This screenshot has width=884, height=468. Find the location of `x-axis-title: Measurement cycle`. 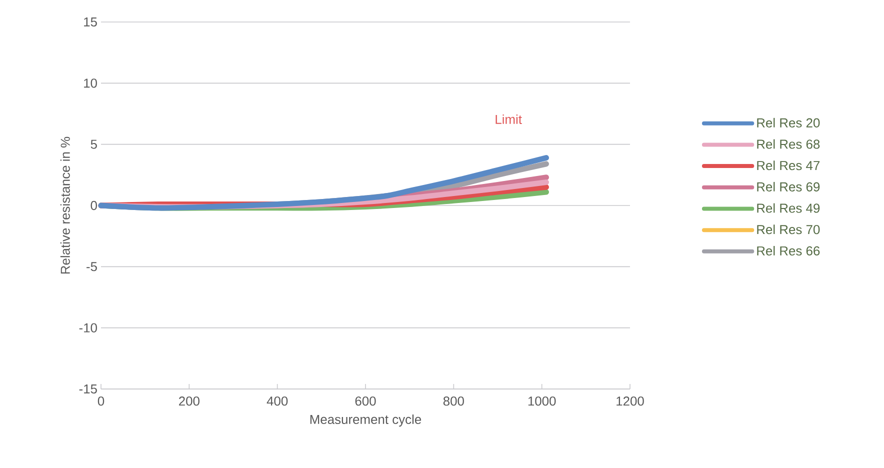

x-axis-title: Measurement cycle is located at coordinates (366, 420).